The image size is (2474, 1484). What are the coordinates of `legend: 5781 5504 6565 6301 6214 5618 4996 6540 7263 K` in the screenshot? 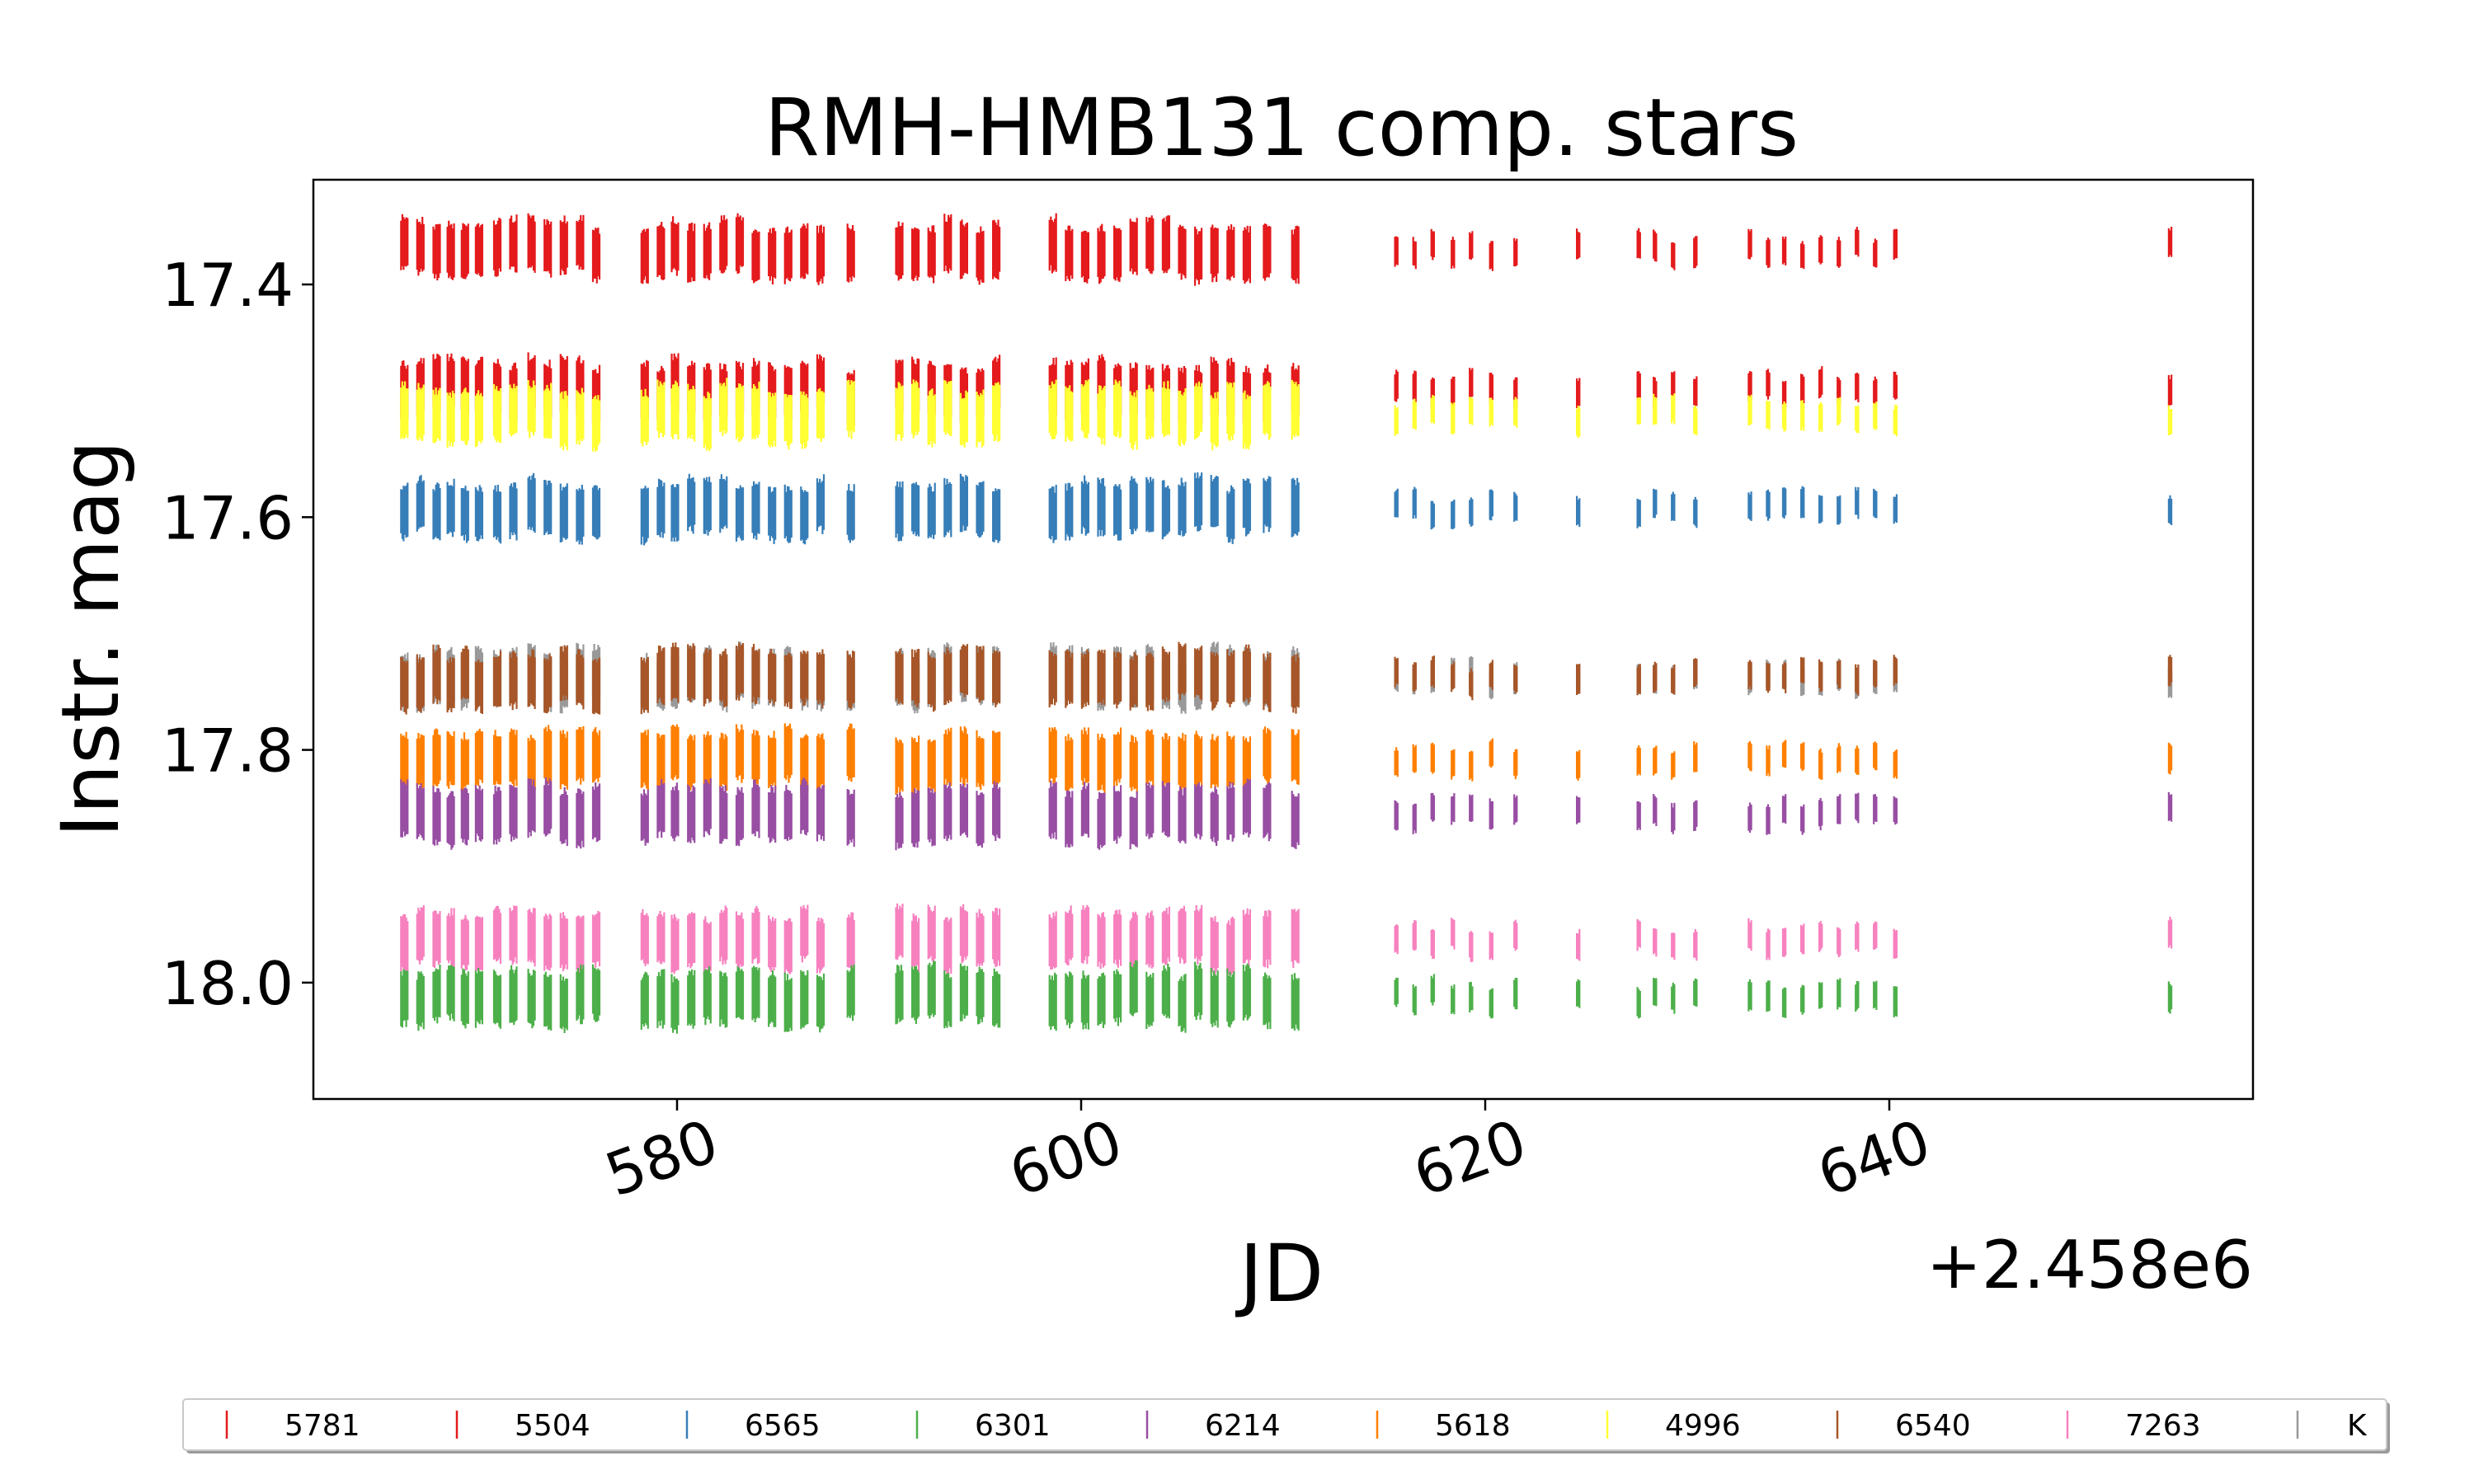 It's located at (1286, 1425).